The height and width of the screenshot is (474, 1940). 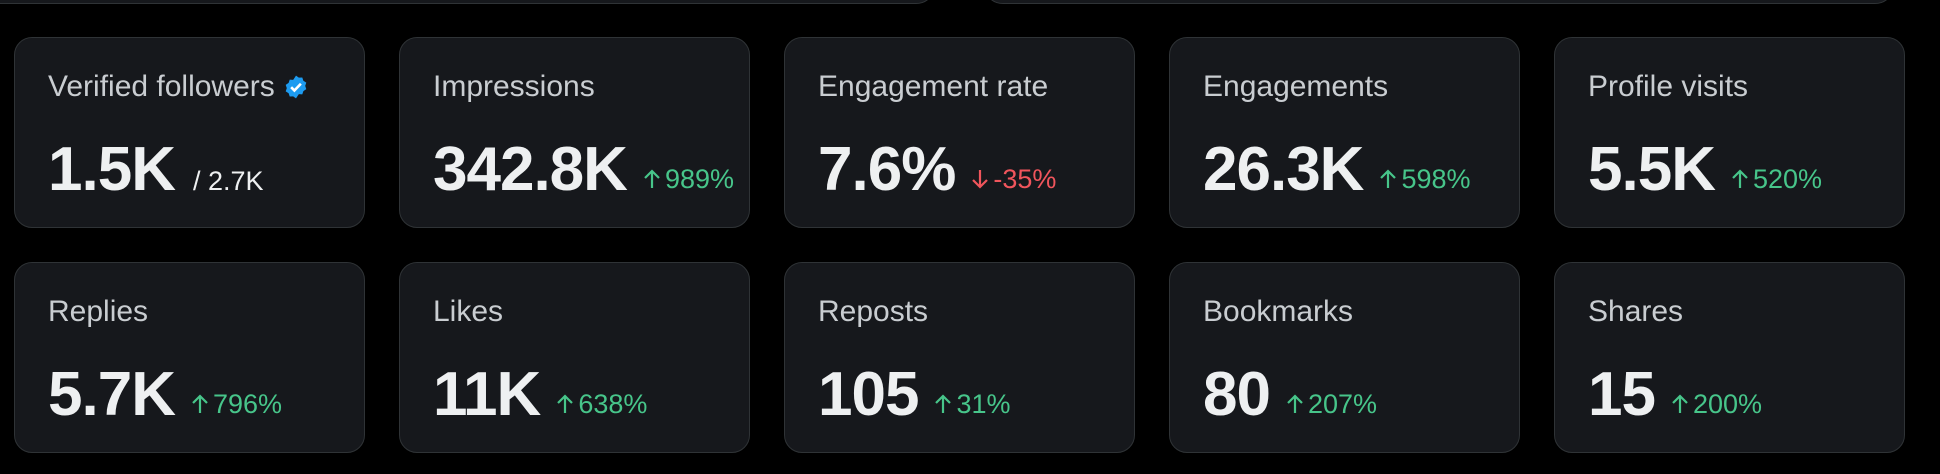 I want to click on stat-label-row: Impressions, so click(x=514, y=87).